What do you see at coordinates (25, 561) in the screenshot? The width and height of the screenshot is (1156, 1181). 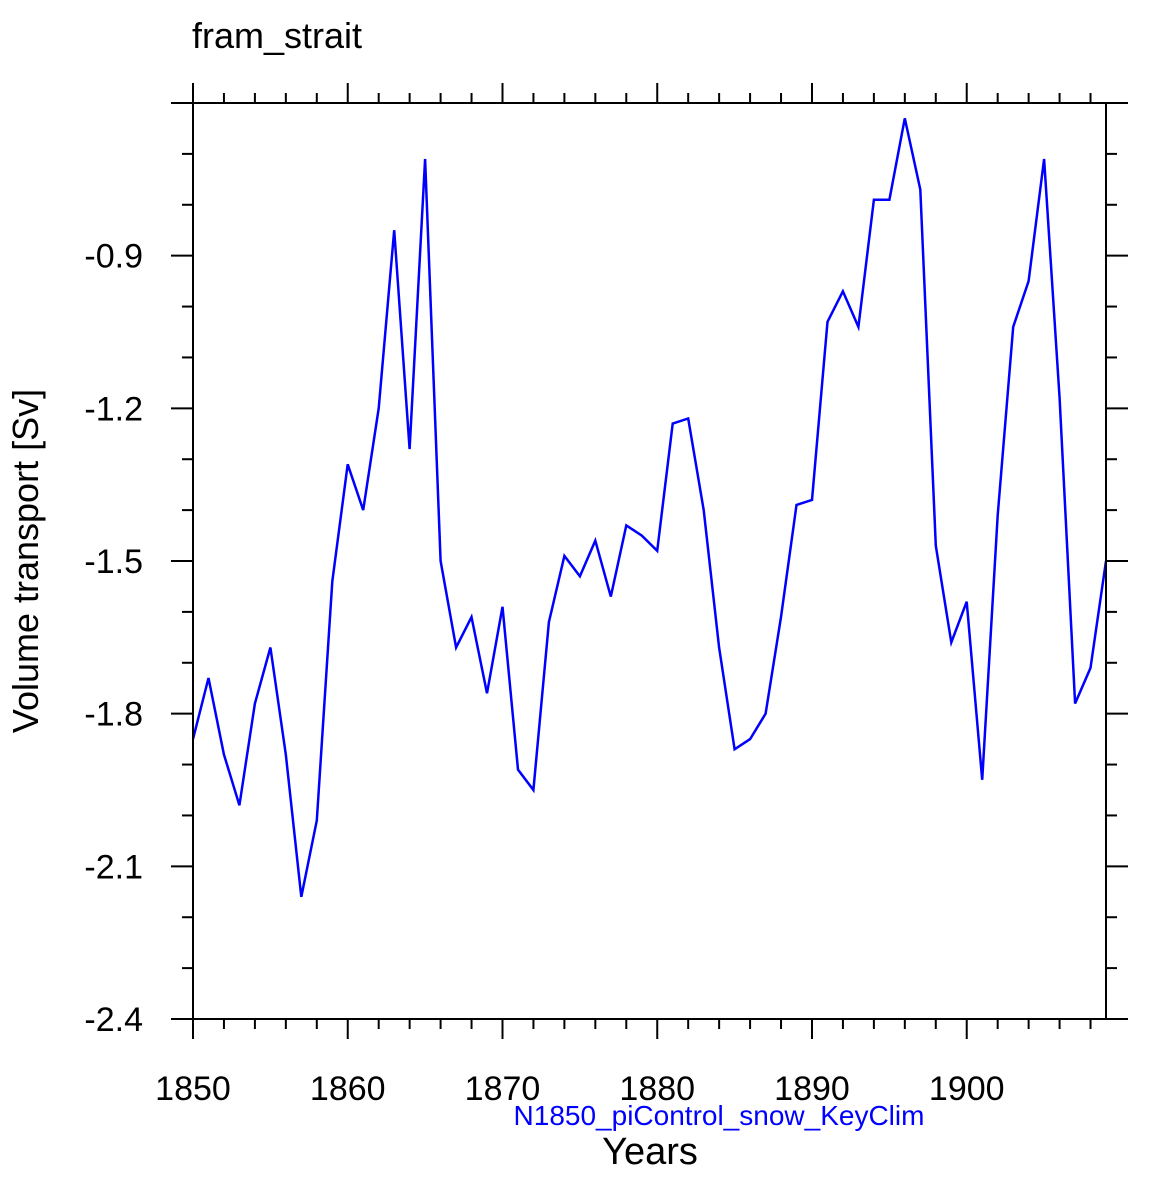 I see `y-axis-label: Volume transport [Sv]` at bounding box center [25, 561].